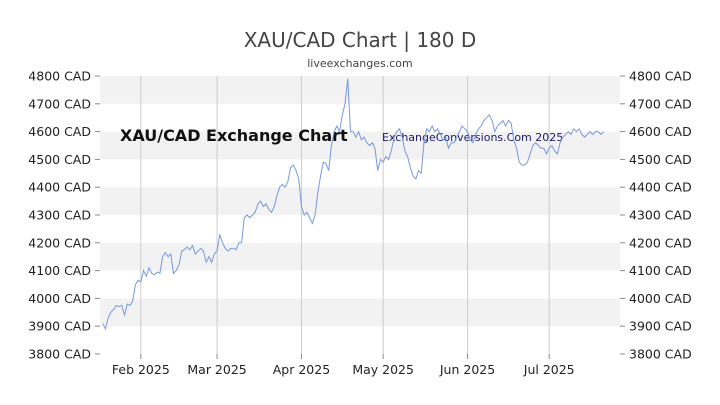  I want to click on x-tick-label: May 2025, so click(383, 369).